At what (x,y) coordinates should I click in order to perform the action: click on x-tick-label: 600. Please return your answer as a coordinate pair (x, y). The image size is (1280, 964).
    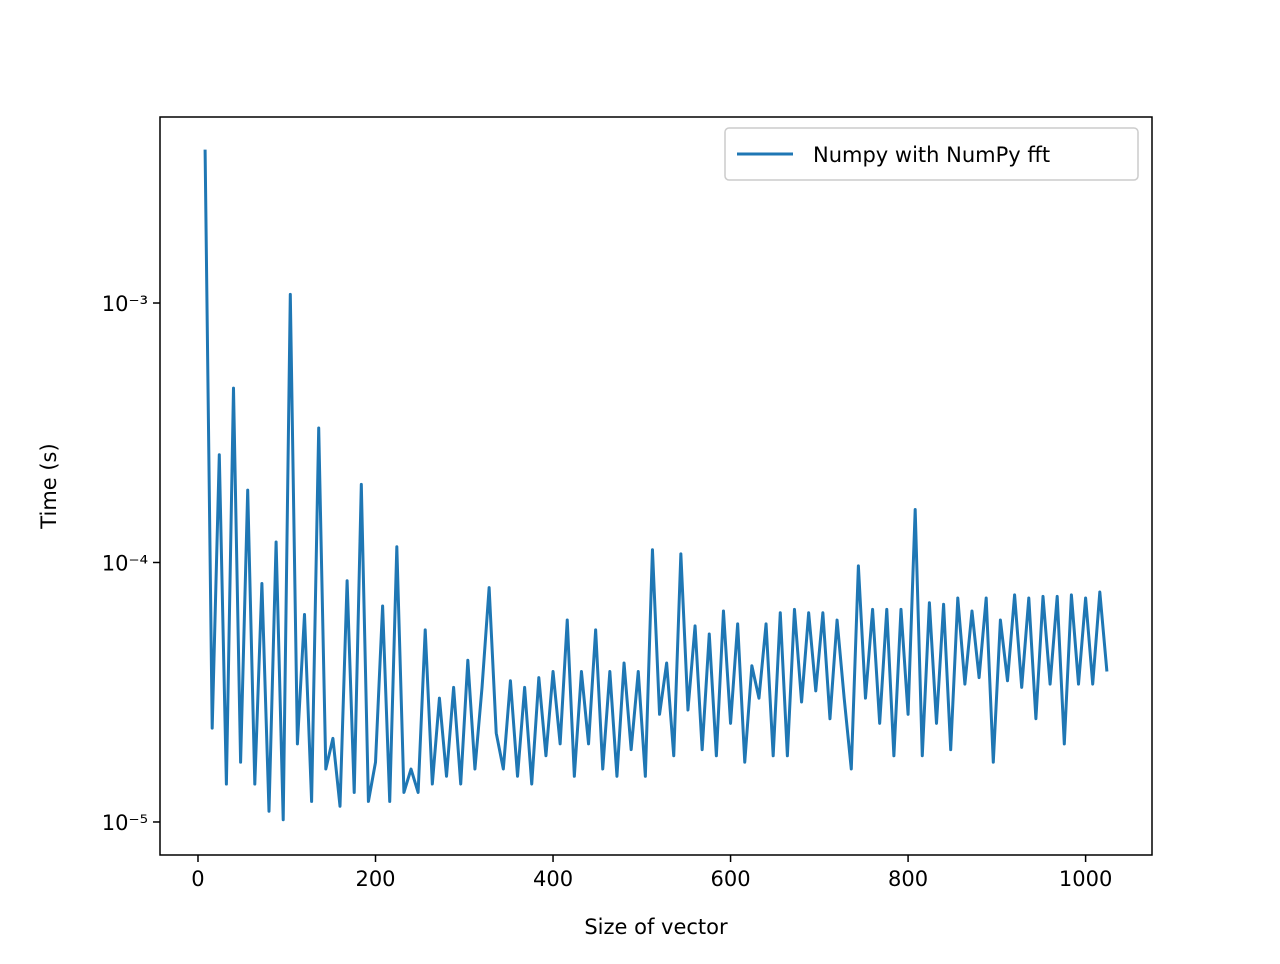
    Looking at the image, I should click on (731, 879).